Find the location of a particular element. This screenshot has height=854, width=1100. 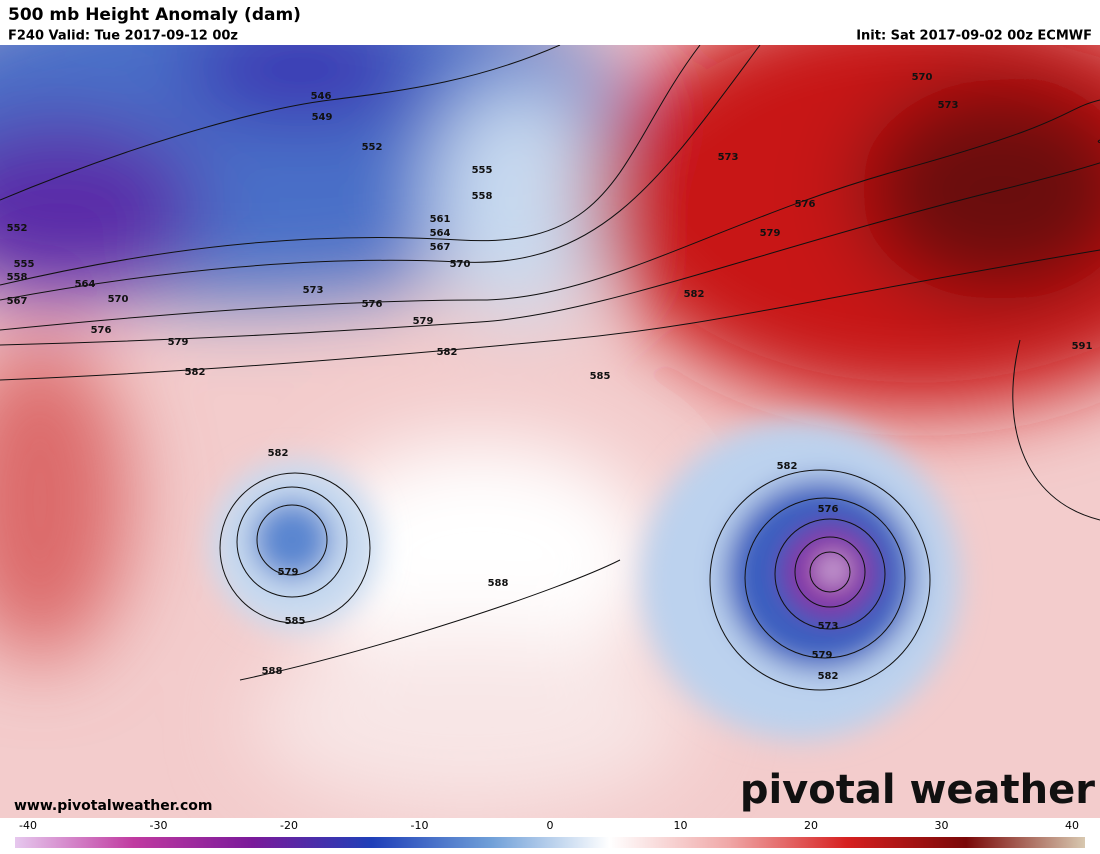

colorbar-tick-label: -20 is located at coordinates (289, 825).